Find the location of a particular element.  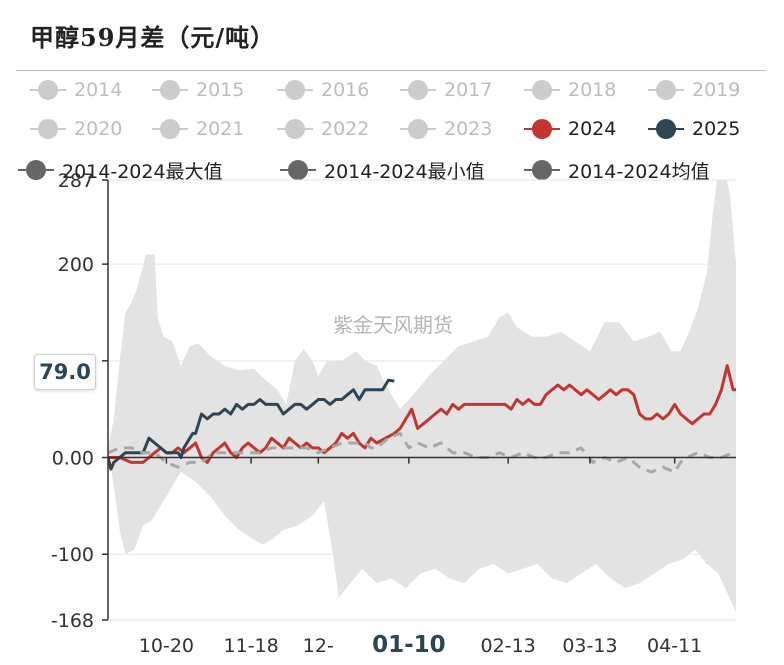

y-tick-label: 0.00 is located at coordinates (73, 459).